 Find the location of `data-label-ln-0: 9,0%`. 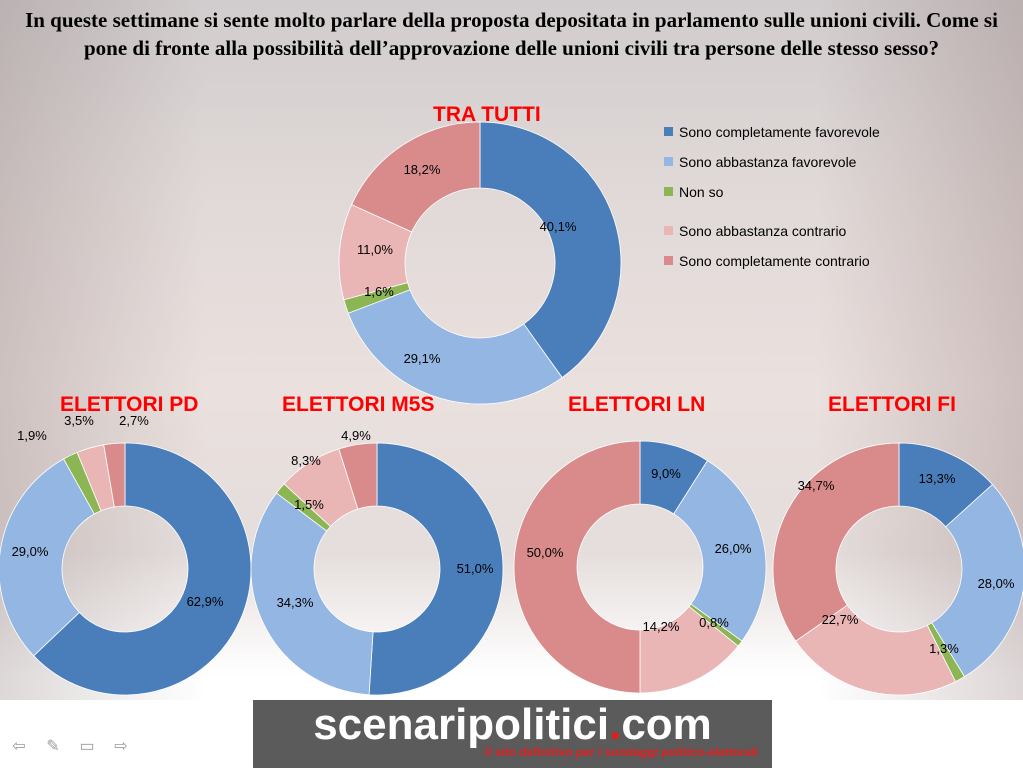

data-label-ln-0: 9,0% is located at coordinates (666, 473).